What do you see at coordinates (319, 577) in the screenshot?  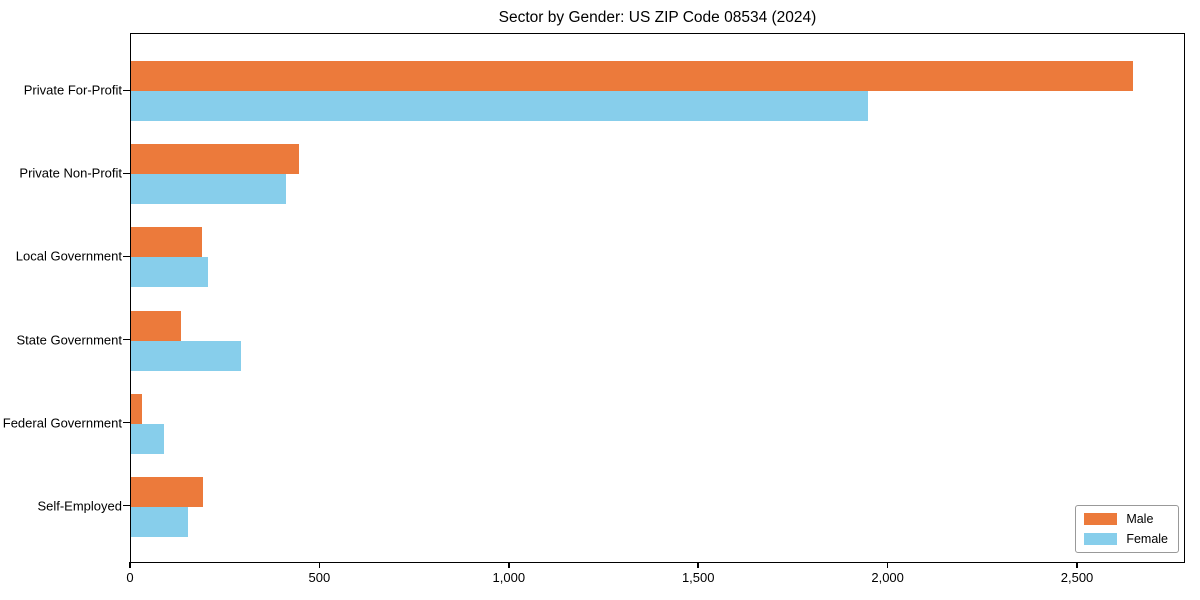 I see `x-tick-label-500: 500` at bounding box center [319, 577].